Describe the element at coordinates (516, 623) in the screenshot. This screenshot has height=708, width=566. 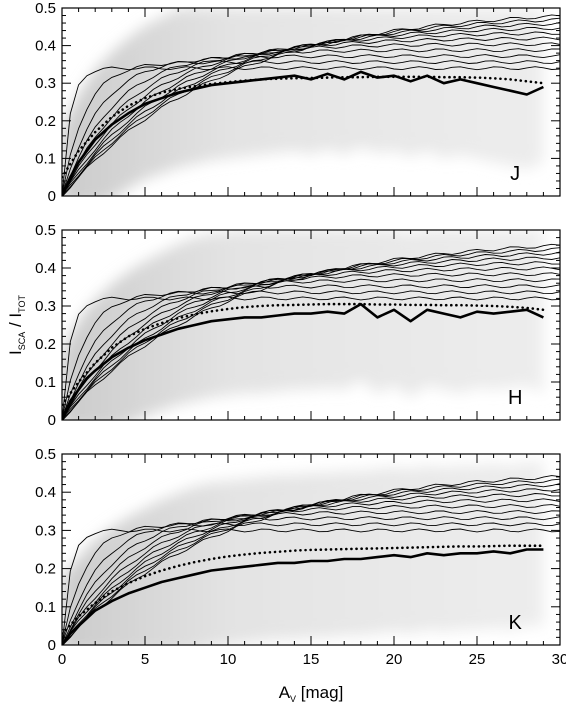
I see `band-label: K` at that location.